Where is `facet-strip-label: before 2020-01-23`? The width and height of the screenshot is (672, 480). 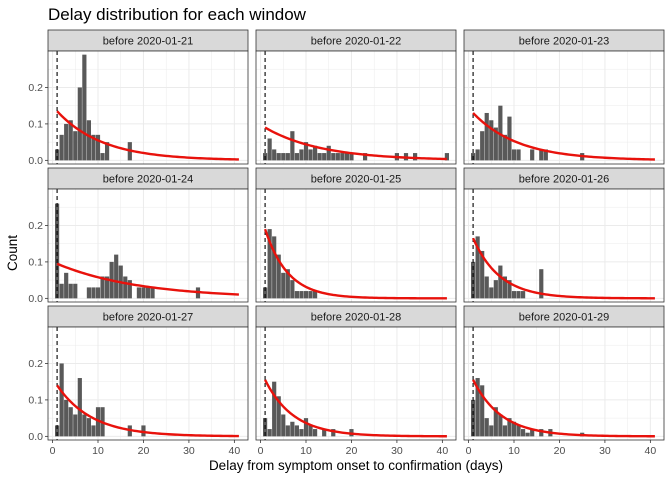
facet-strip-label: before 2020-01-23 is located at coordinates (564, 42).